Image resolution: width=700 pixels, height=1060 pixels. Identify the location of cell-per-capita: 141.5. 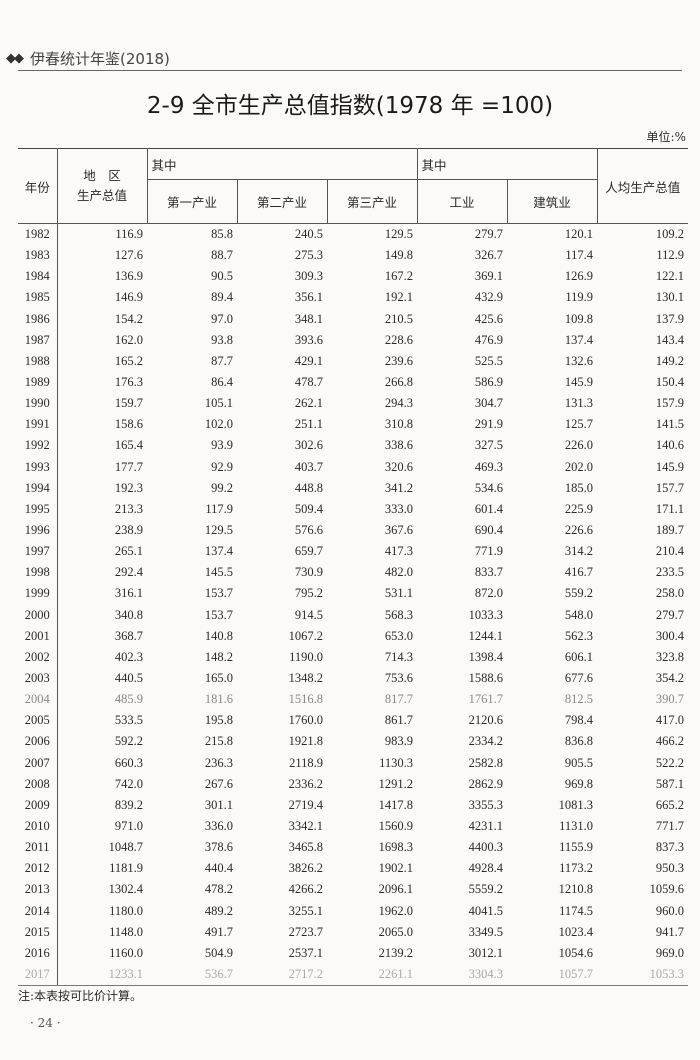
(670, 424).